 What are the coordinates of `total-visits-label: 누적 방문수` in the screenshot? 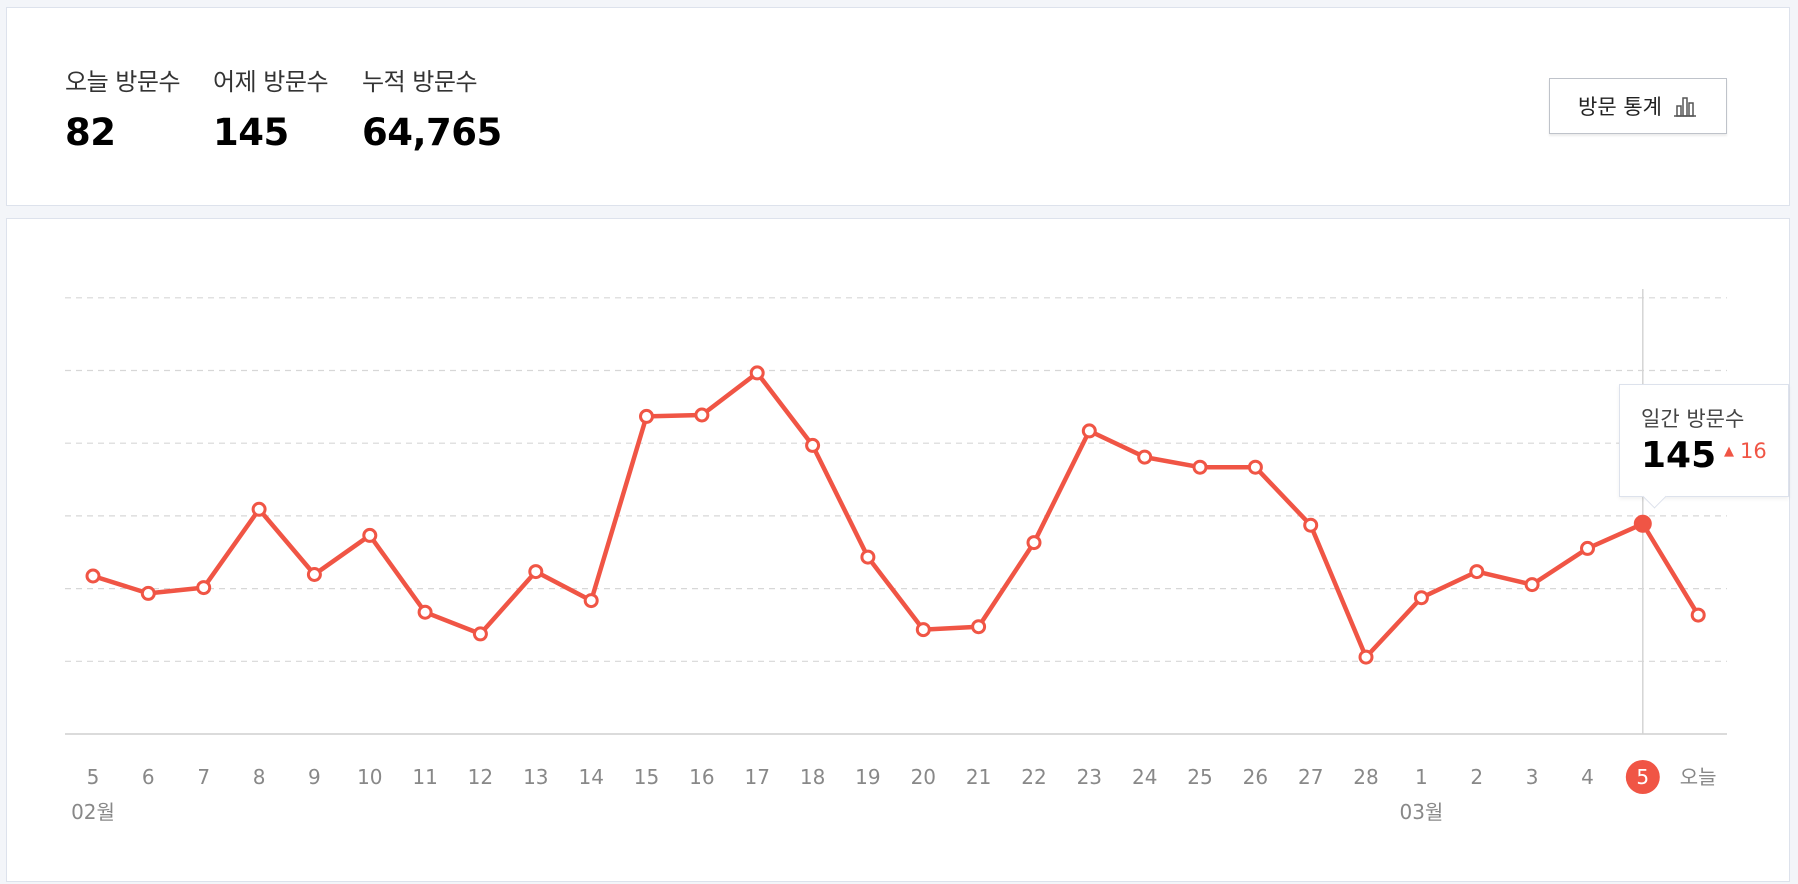 It's located at (420, 82).